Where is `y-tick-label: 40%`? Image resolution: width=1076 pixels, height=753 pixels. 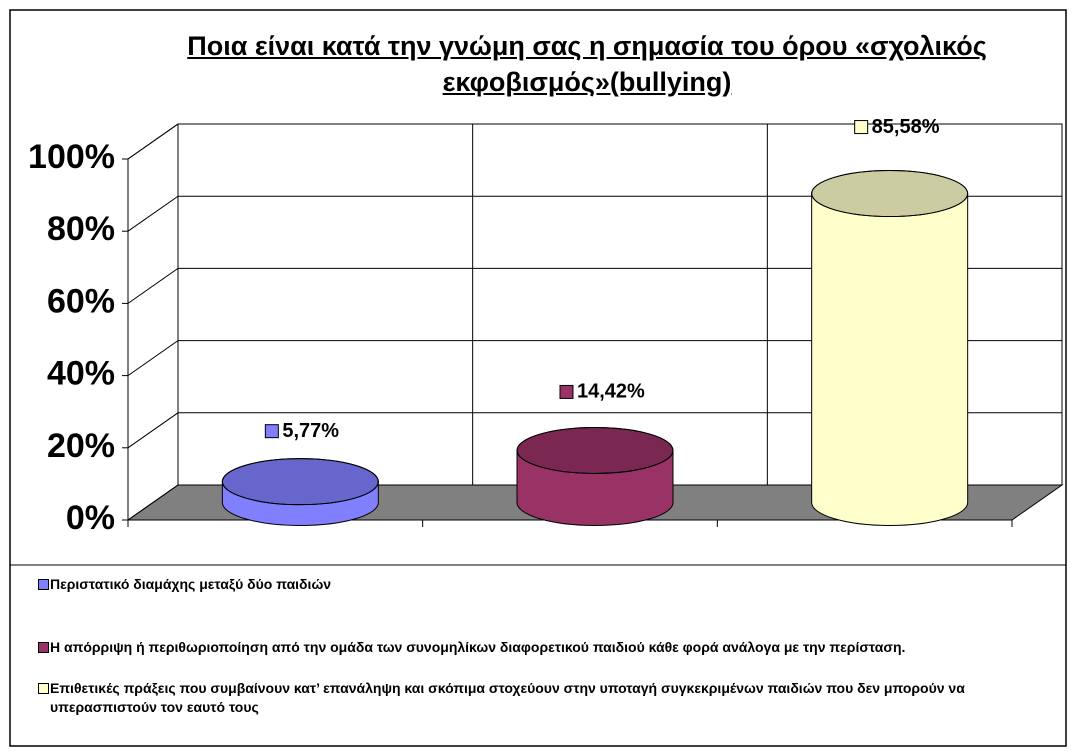 y-tick-label: 40% is located at coordinates (81, 374).